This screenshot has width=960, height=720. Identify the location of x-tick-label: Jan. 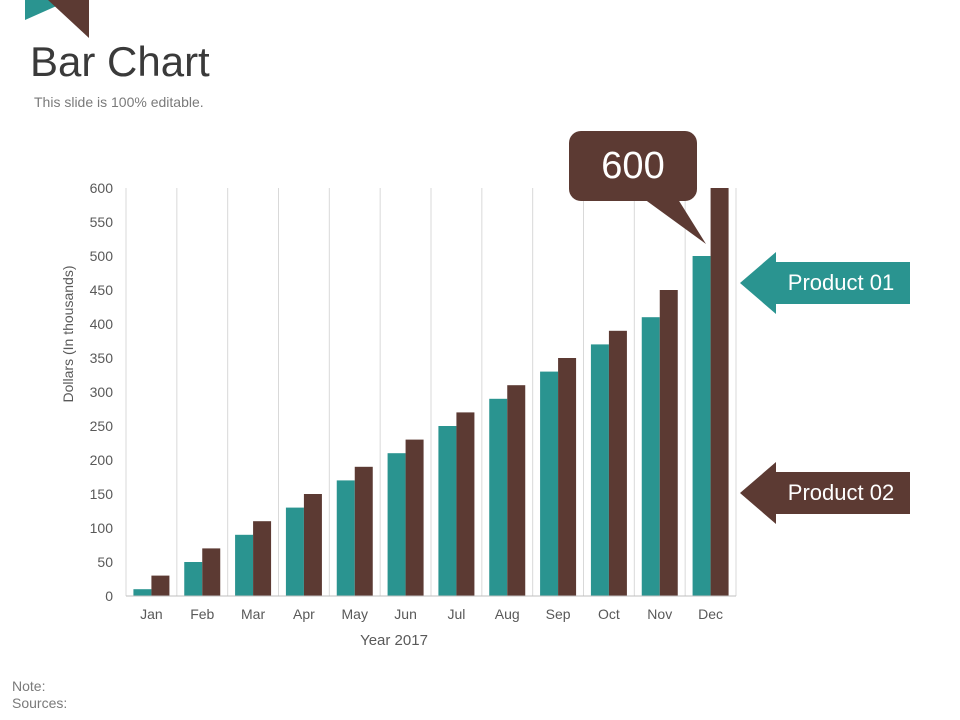
(151, 614).